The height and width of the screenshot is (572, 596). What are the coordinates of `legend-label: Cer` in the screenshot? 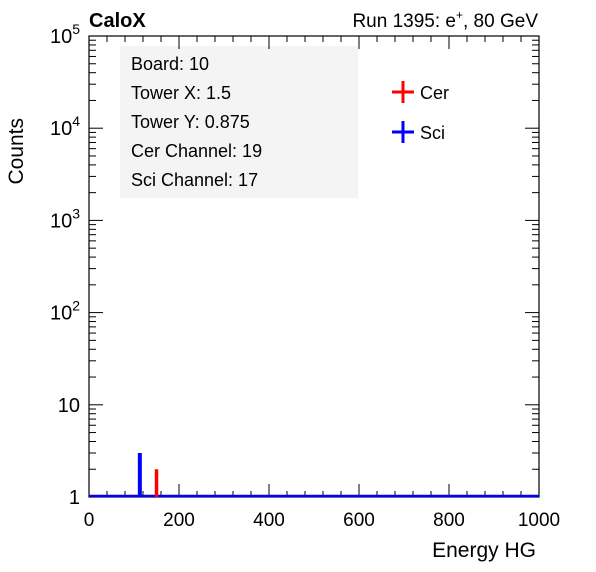 It's located at (434, 93).